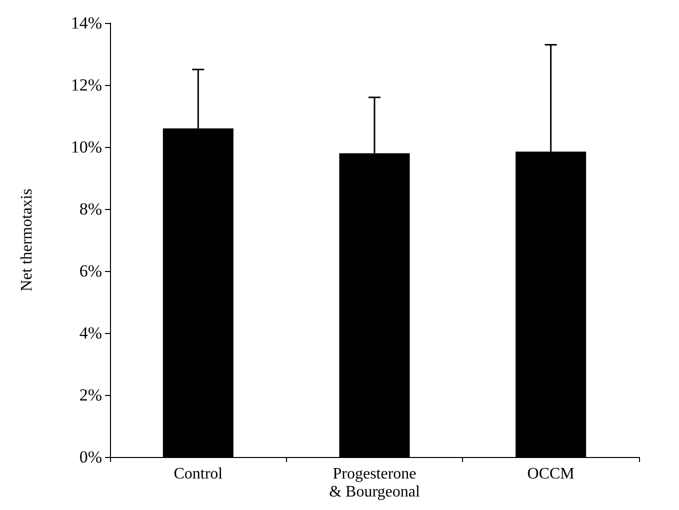  Describe the element at coordinates (90, 333) in the screenshot. I see `y-tick-label: 4%` at that location.